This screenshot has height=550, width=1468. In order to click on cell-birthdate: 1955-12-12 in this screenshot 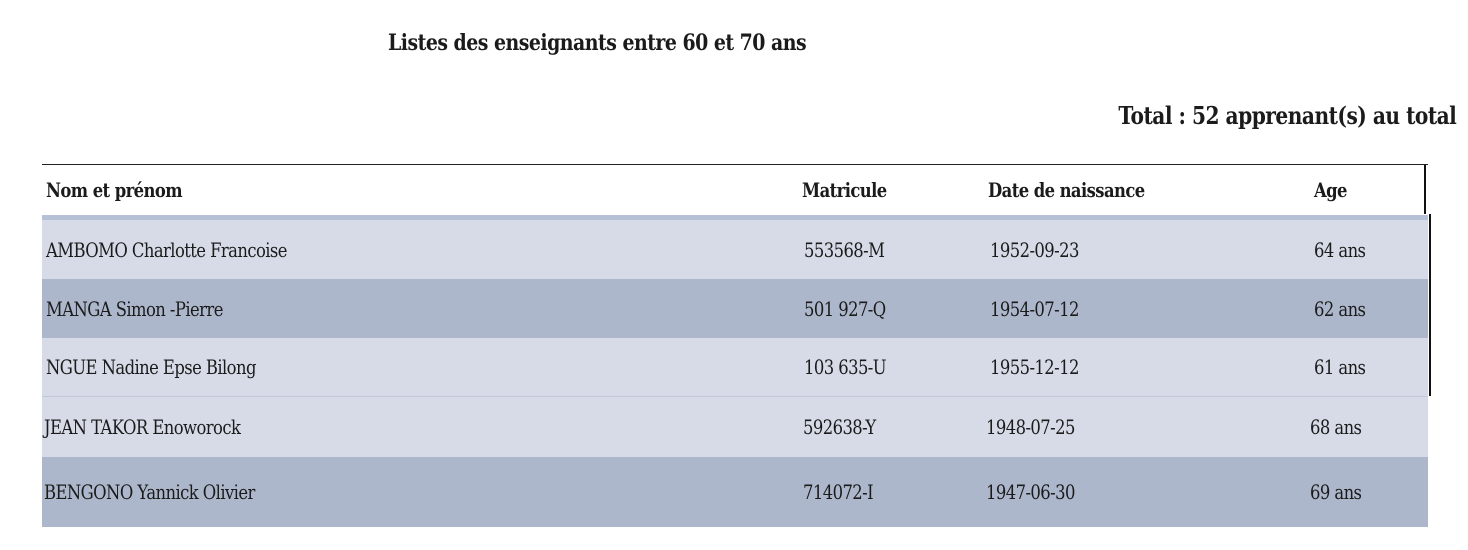, I will do `click(1034, 367)`.